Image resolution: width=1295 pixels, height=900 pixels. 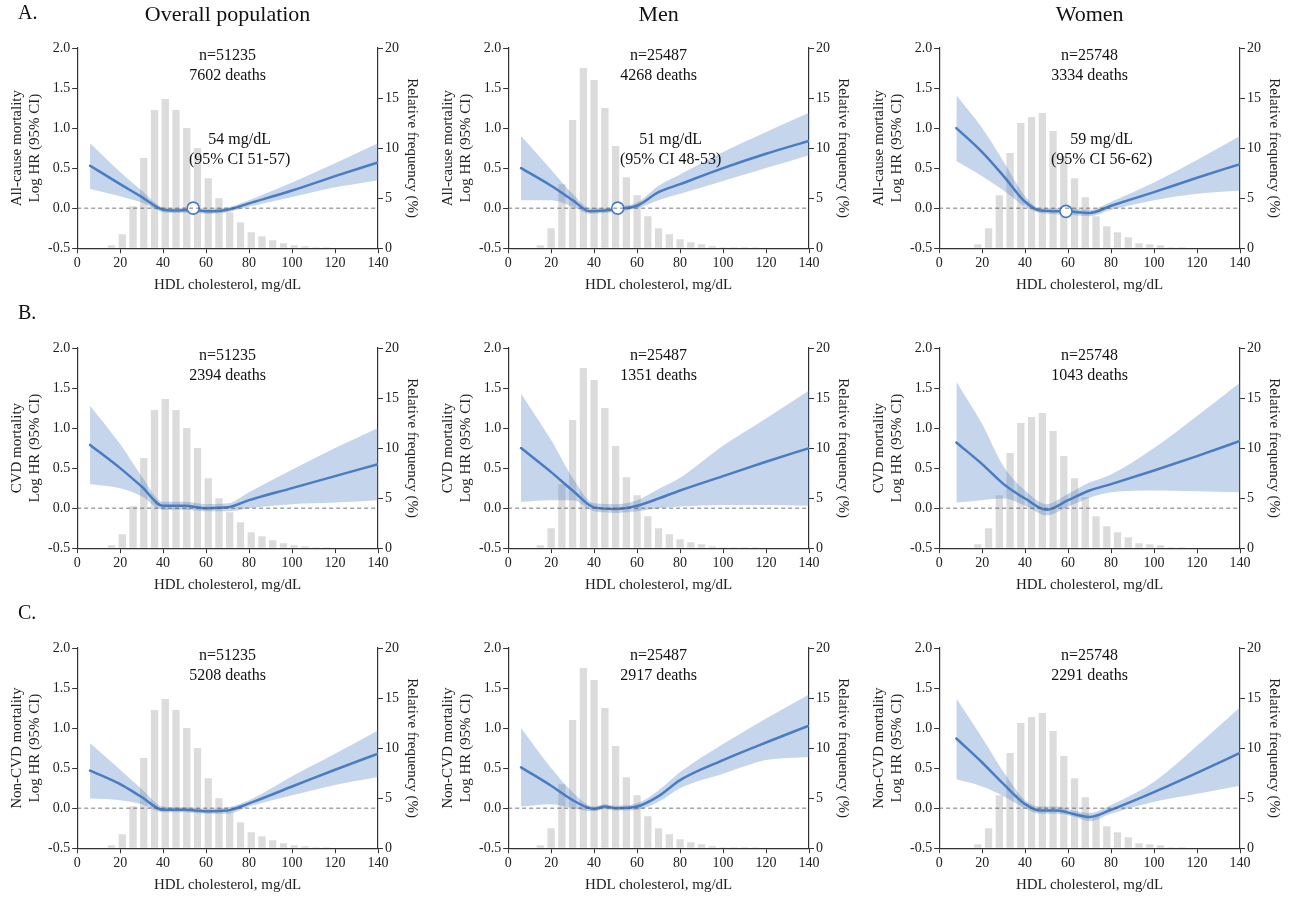 What do you see at coordinates (490, 847) in the screenshot?
I see `y-tick-label: -0.5` at bounding box center [490, 847].